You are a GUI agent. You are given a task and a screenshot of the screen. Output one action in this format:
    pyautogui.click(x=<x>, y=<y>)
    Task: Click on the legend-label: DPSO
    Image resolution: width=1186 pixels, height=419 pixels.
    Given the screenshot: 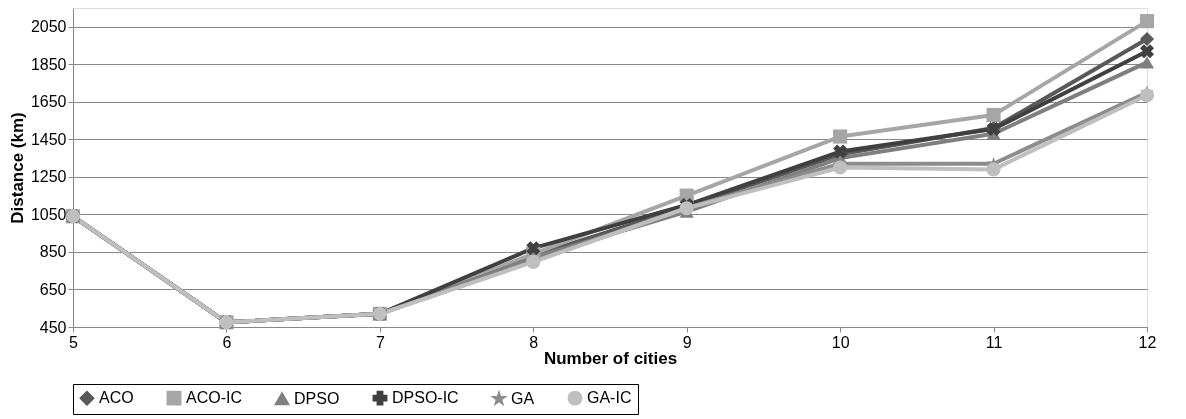 What is the action you would take?
    pyautogui.click(x=317, y=398)
    